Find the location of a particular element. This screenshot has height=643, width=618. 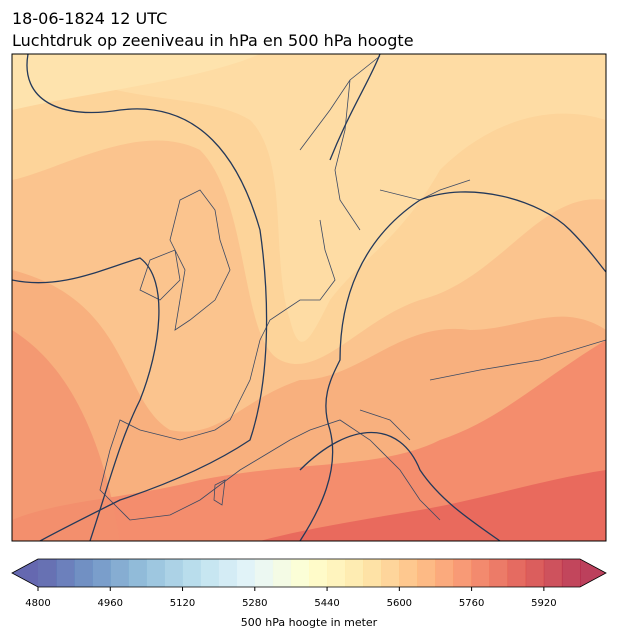

colorbar-tick-label: 5440 is located at coordinates (326, 603).